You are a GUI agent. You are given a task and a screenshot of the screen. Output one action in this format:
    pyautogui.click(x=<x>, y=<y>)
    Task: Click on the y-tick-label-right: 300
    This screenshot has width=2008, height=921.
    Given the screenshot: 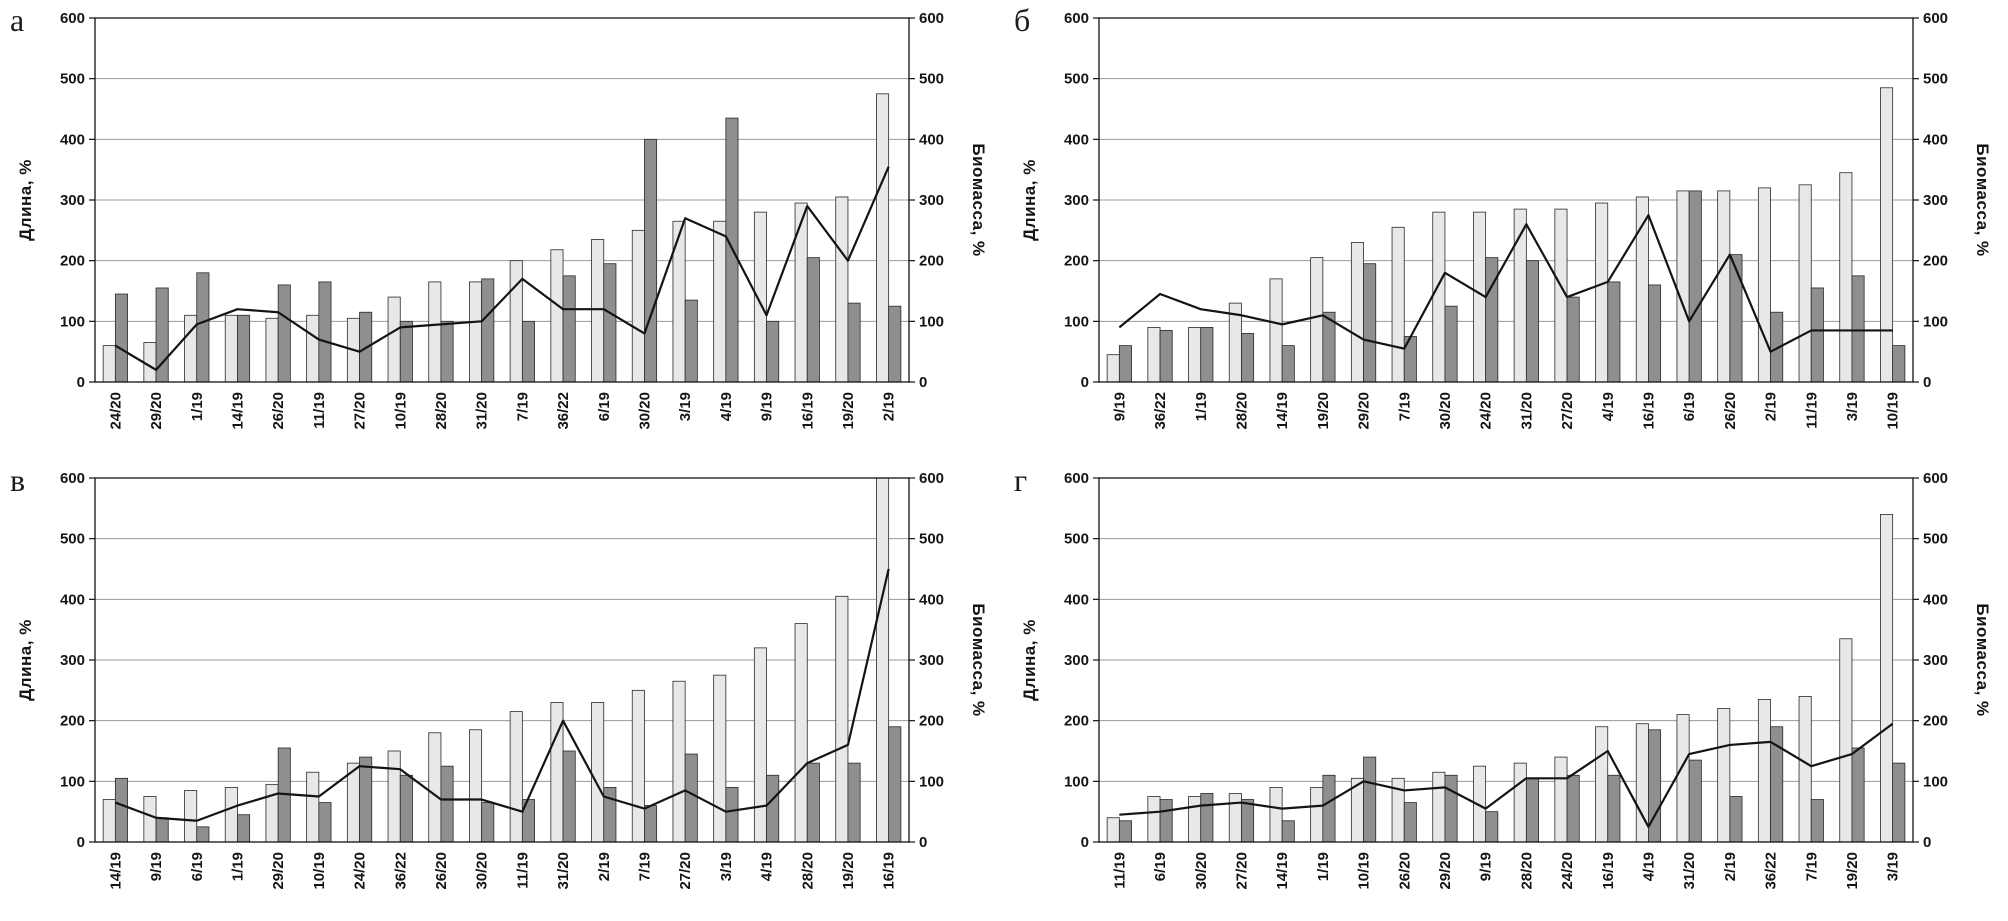 What is the action you would take?
    pyautogui.click(x=931, y=660)
    